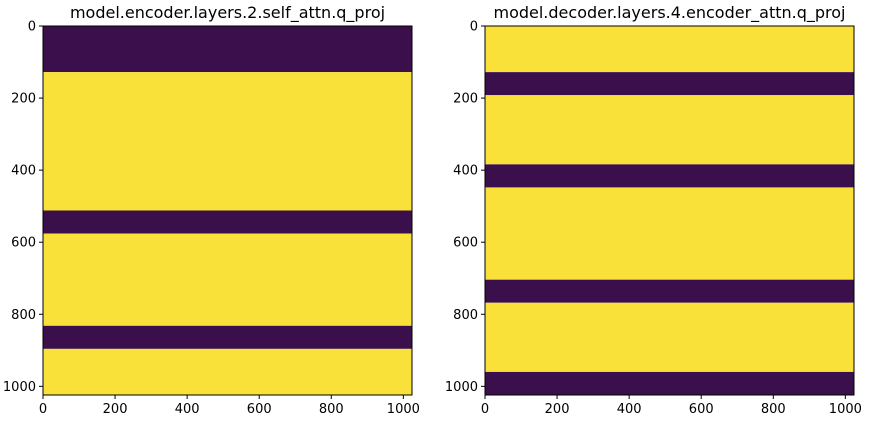  What do you see at coordinates (227, 13) in the screenshot?
I see `chart-title: model.encoder.layers.2.self_attn.q_proj` at bounding box center [227, 13].